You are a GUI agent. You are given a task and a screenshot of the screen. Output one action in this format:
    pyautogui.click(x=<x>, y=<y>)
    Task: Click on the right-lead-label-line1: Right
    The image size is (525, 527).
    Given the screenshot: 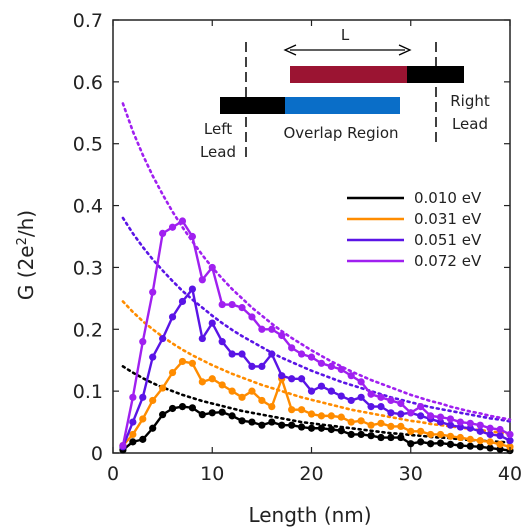 What is the action you would take?
    pyautogui.click(x=470, y=101)
    